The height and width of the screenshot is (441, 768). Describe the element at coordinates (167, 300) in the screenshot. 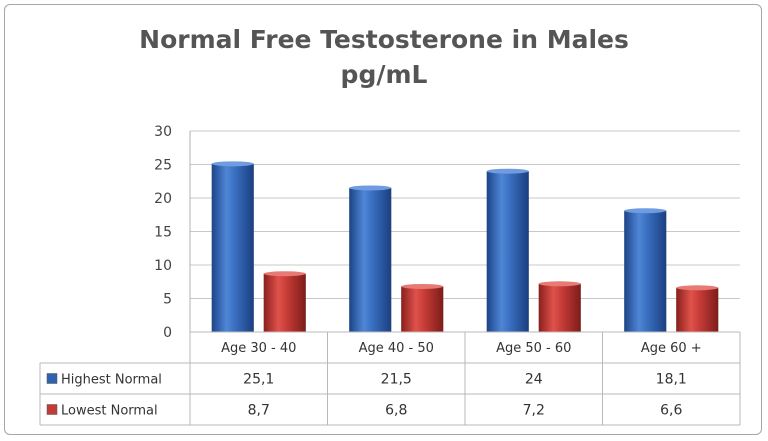

I see `y-tick-label: 5` at that location.